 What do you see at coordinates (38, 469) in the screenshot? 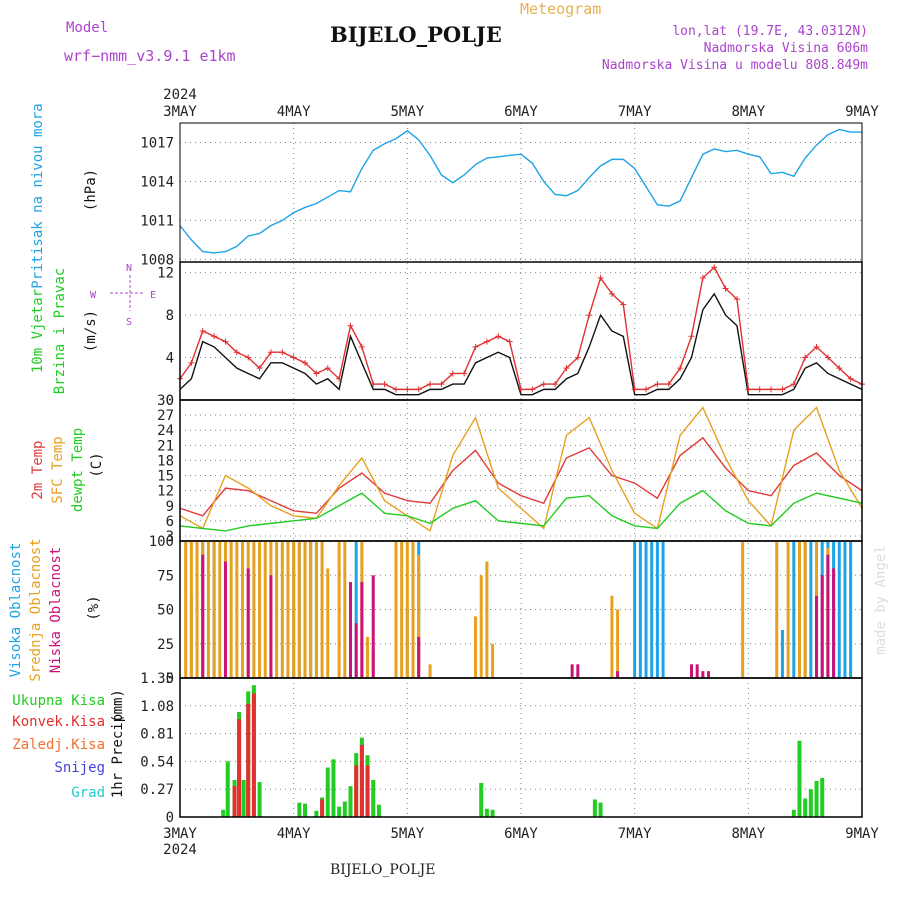
I see `temp-2m-label: 2m Temp` at bounding box center [38, 469].